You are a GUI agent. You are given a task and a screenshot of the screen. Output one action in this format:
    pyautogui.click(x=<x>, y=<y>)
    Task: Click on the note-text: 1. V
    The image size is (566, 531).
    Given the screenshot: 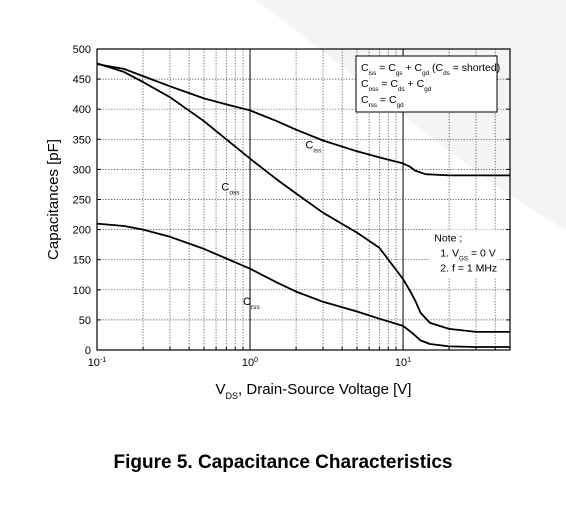 What is the action you would take?
    pyautogui.click(x=449, y=254)
    